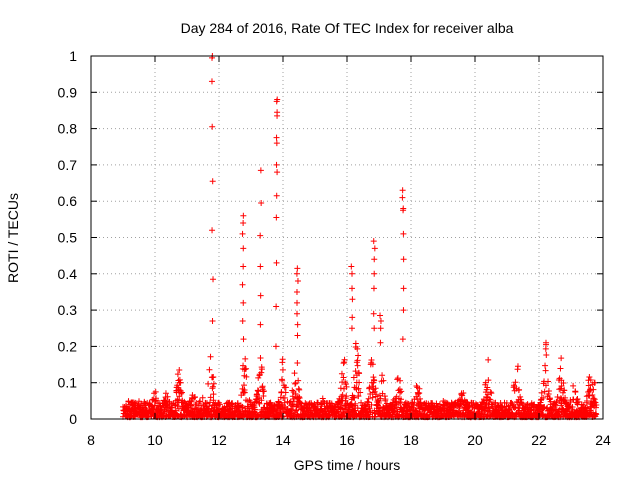  I want to click on x-tick-label: 12, so click(219, 440).